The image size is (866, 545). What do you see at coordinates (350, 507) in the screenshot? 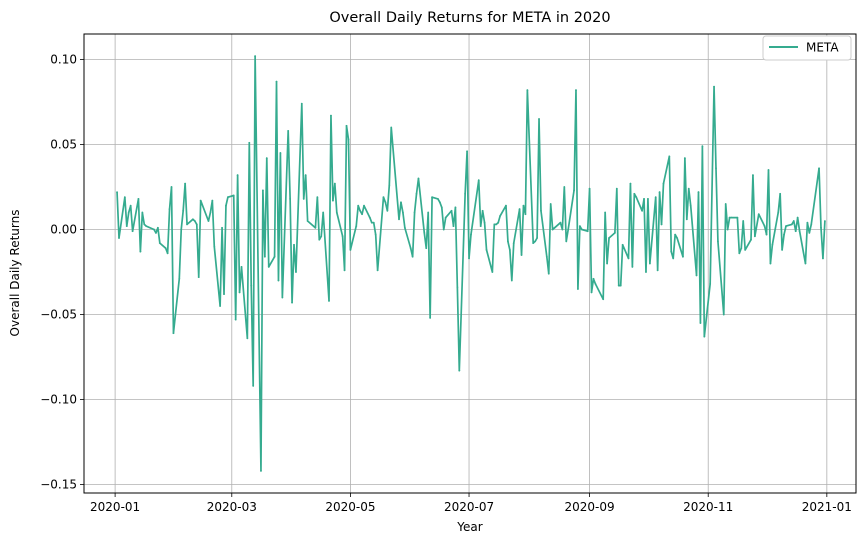
I see `x-tick-label: 2020-05` at bounding box center [350, 507].